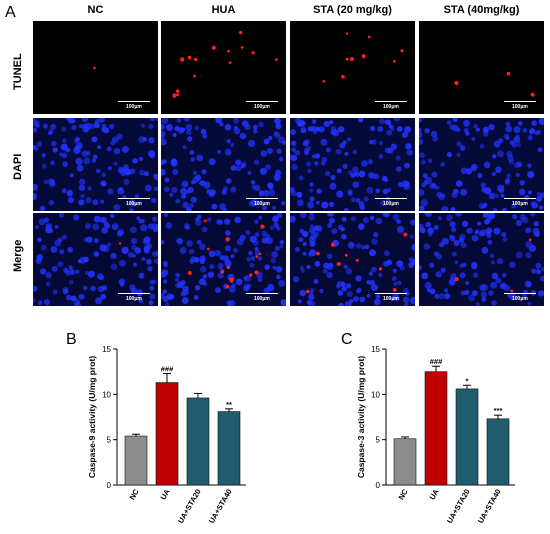 The image size is (550, 534). Describe the element at coordinates (352, 259) in the screenshot. I see `micrograph-merge-sta20: 100μm` at that location.